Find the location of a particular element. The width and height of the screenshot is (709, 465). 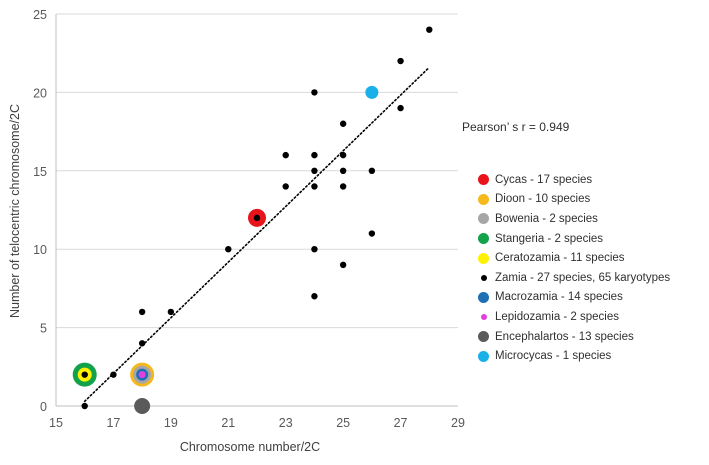

x-axis-label: Chromosome number/2C is located at coordinates (250, 447).